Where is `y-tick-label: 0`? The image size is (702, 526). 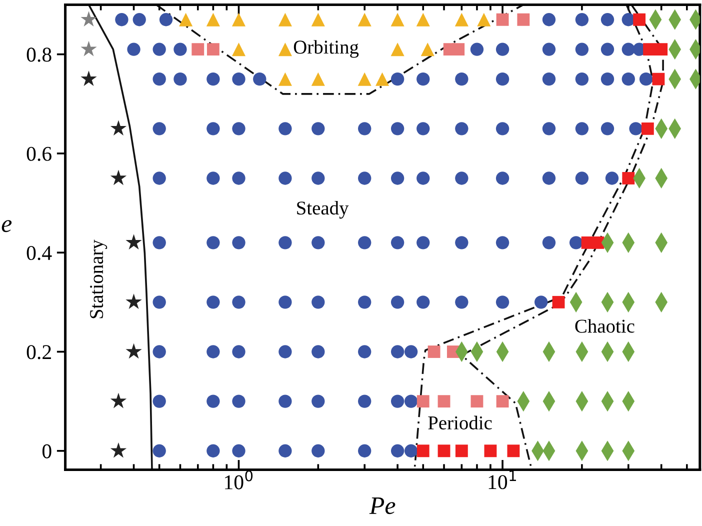
y-tick-label: 0 is located at coordinates (47, 451).